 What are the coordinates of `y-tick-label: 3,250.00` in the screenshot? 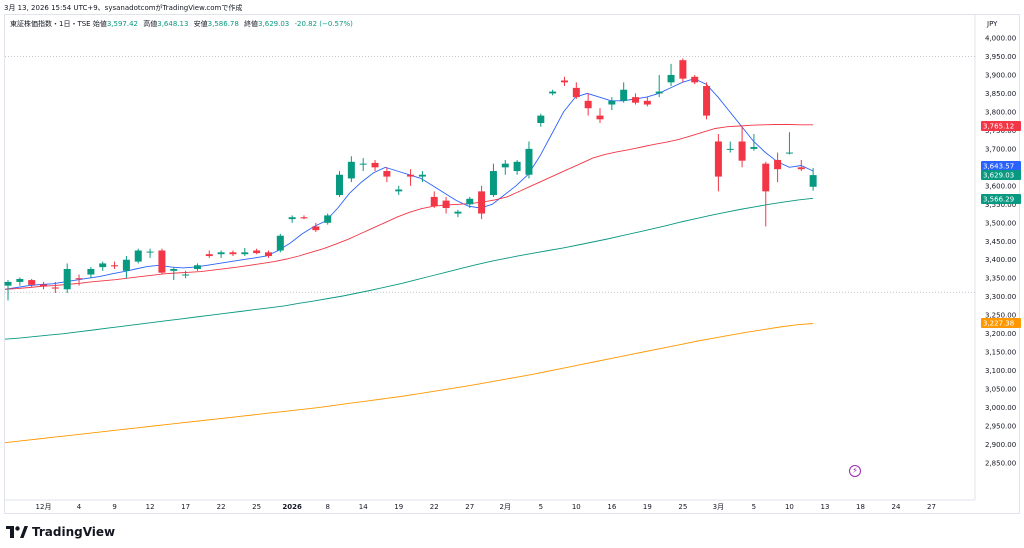 It's located at (1000, 316).